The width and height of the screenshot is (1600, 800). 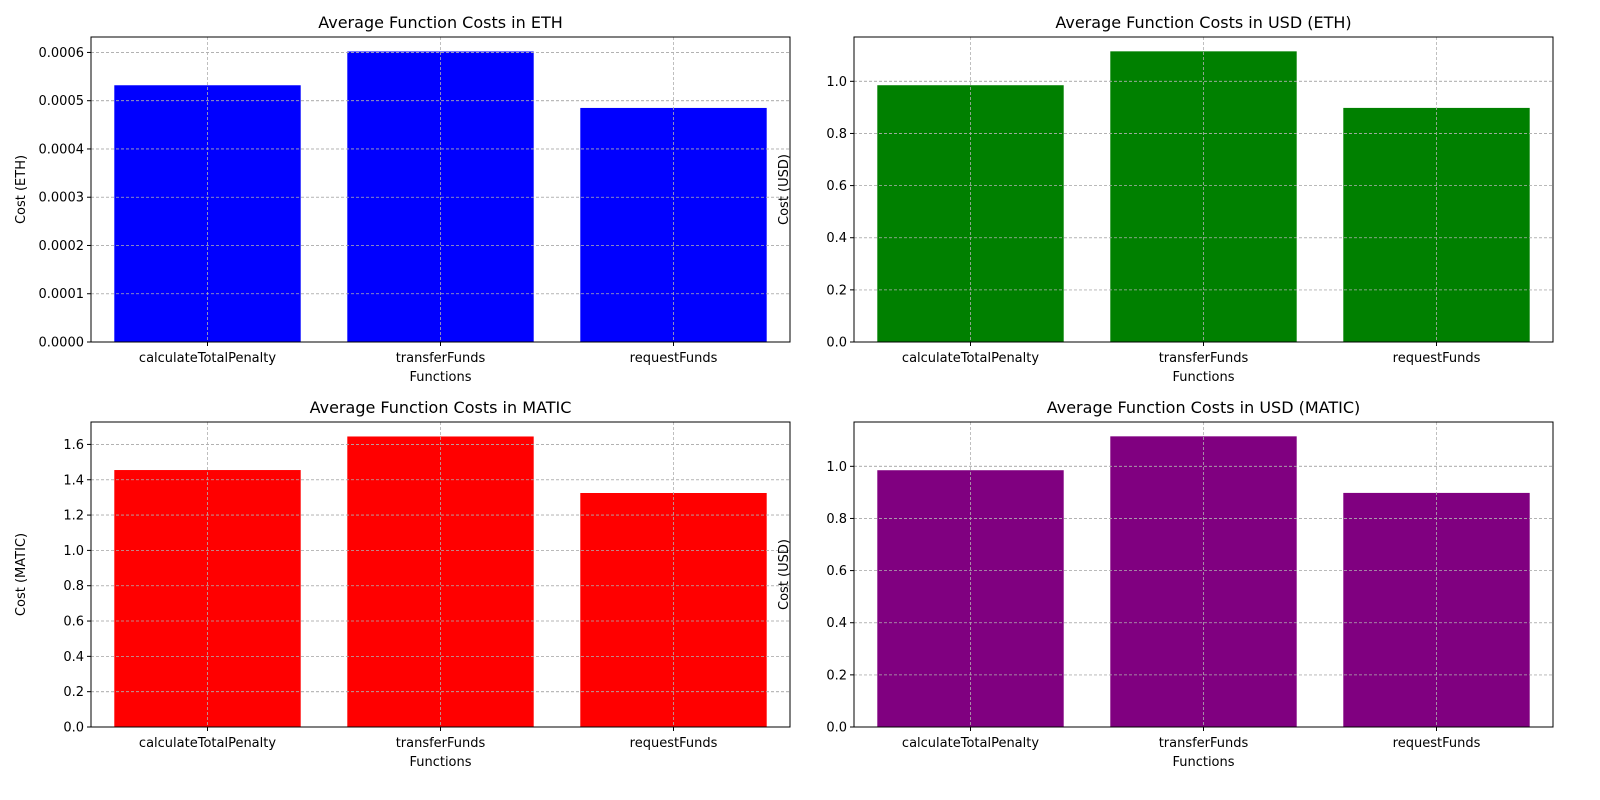 What do you see at coordinates (62, 101) in the screenshot?
I see `y-tick-label: 0.0005` at bounding box center [62, 101].